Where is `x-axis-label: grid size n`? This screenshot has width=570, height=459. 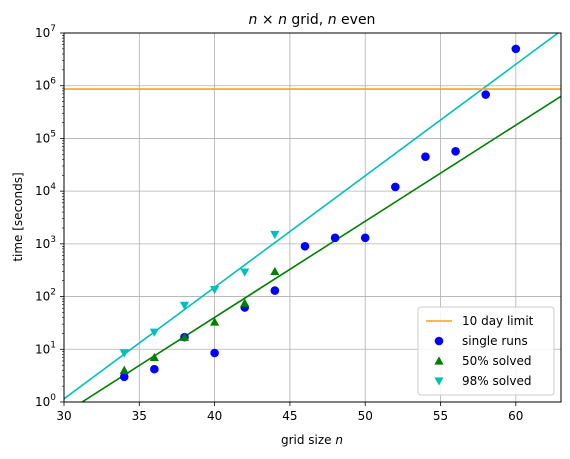 x-axis-label: grid size n is located at coordinates (312, 440).